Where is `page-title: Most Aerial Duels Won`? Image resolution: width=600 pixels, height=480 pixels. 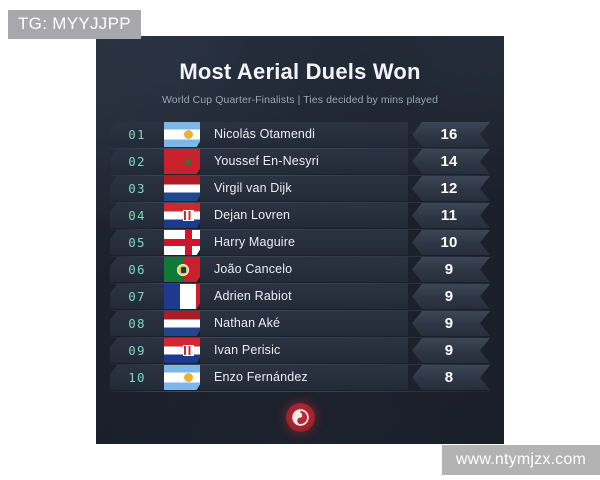 page-title: Most Aerial Duels Won is located at coordinates (300, 71).